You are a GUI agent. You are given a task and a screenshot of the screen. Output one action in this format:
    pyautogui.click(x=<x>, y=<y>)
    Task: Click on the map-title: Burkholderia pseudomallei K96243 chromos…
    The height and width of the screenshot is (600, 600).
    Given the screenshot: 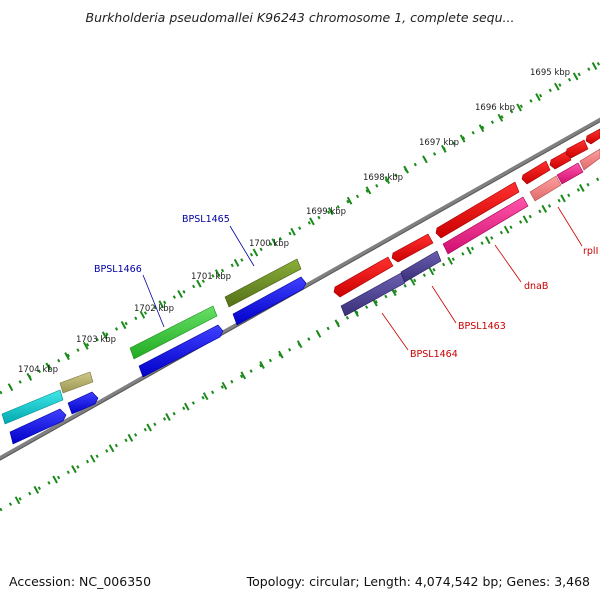 What is the action you would take?
    pyautogui.click(x=300, y=17)
    